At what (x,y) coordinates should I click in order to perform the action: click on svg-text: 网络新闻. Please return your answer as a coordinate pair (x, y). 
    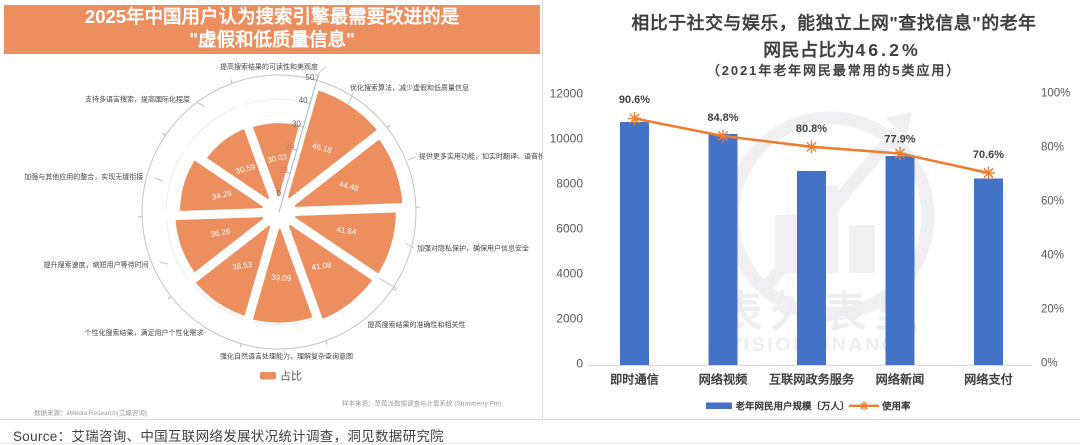
    Looking at the image, I should click on (900, 379).